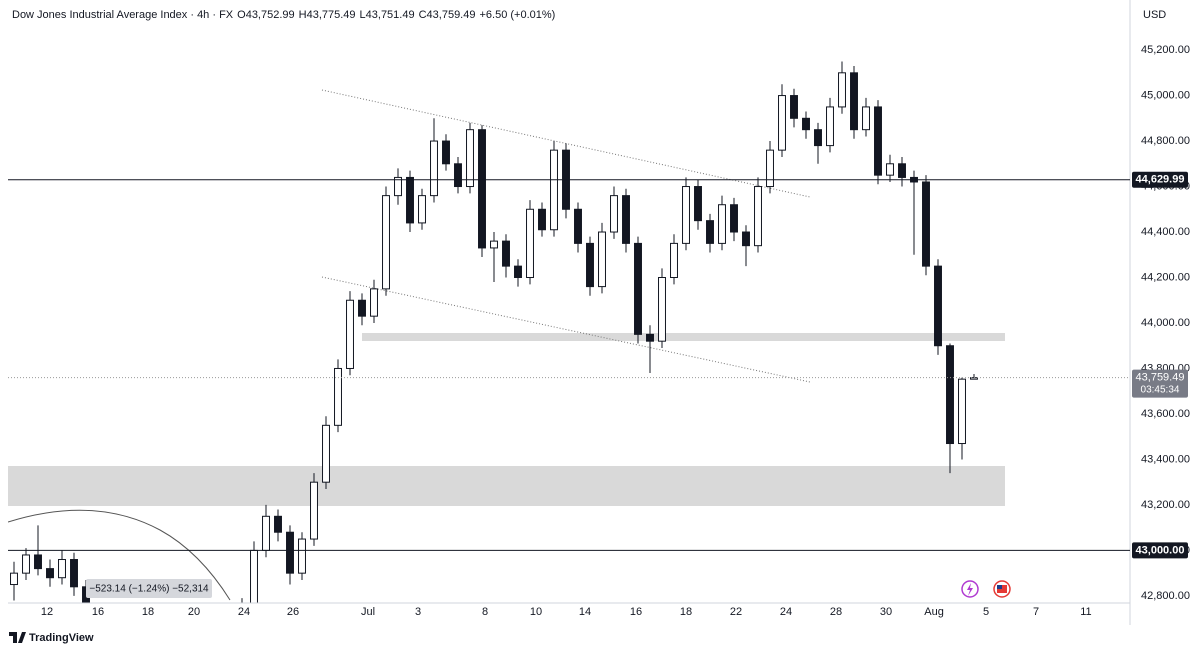  I want to click on level-label: 44,629.99, so click(1160, 180).